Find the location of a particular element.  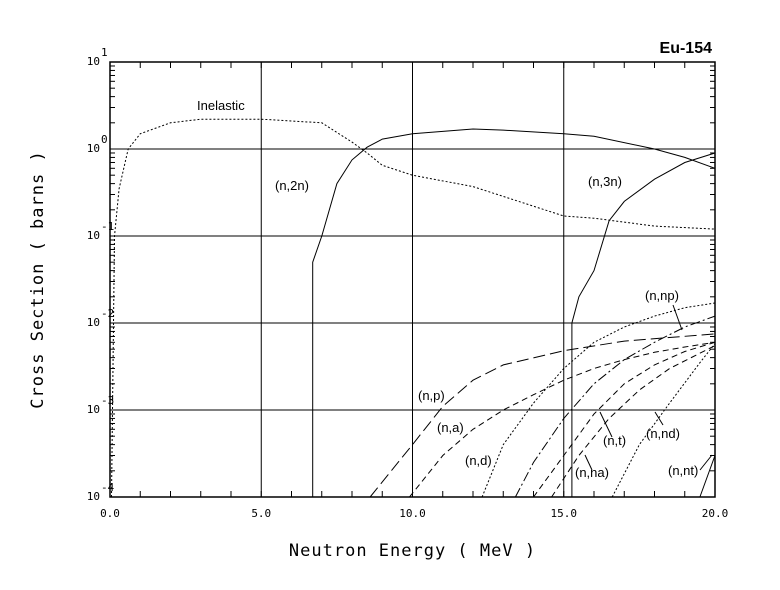

series-label: (n,t) is located at coordinates (614, 440).